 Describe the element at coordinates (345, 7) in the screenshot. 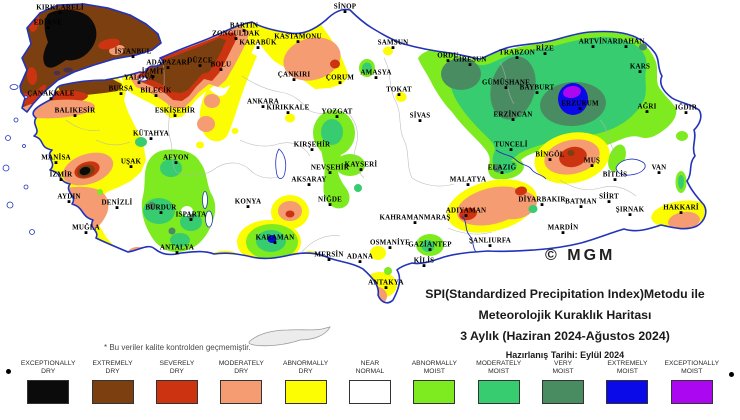

I see `city-label-si̇nop: SİNOP` at that location.